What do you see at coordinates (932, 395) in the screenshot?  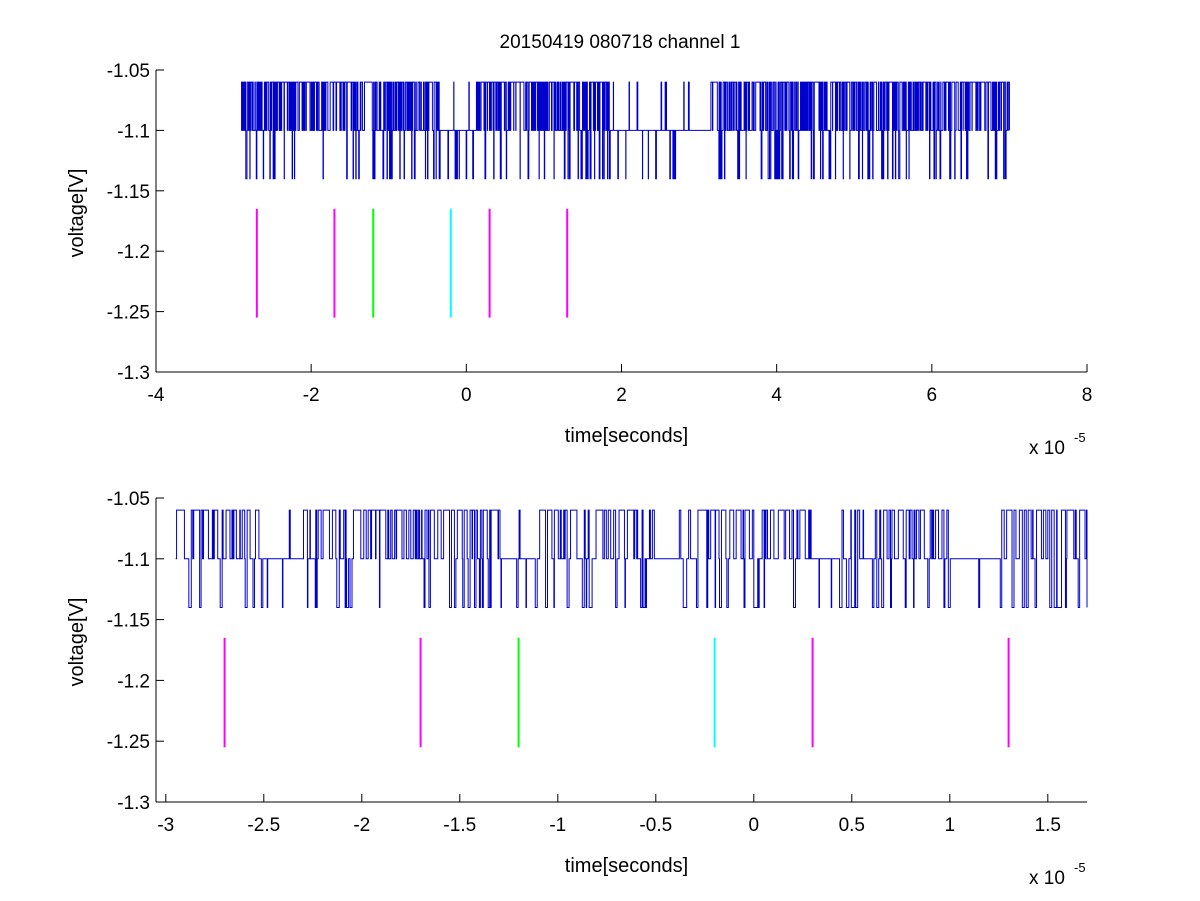 I see `x-tick-label: 6` at bounding box center [932, 395].